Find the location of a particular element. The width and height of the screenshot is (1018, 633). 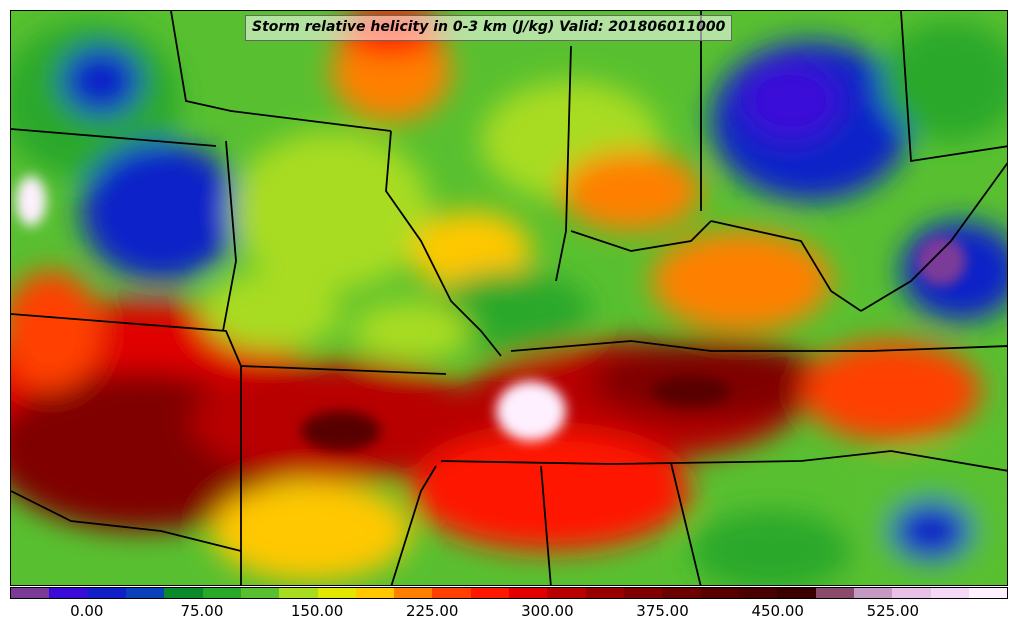

helicity-colorbar is located at coordinates (509, 593).